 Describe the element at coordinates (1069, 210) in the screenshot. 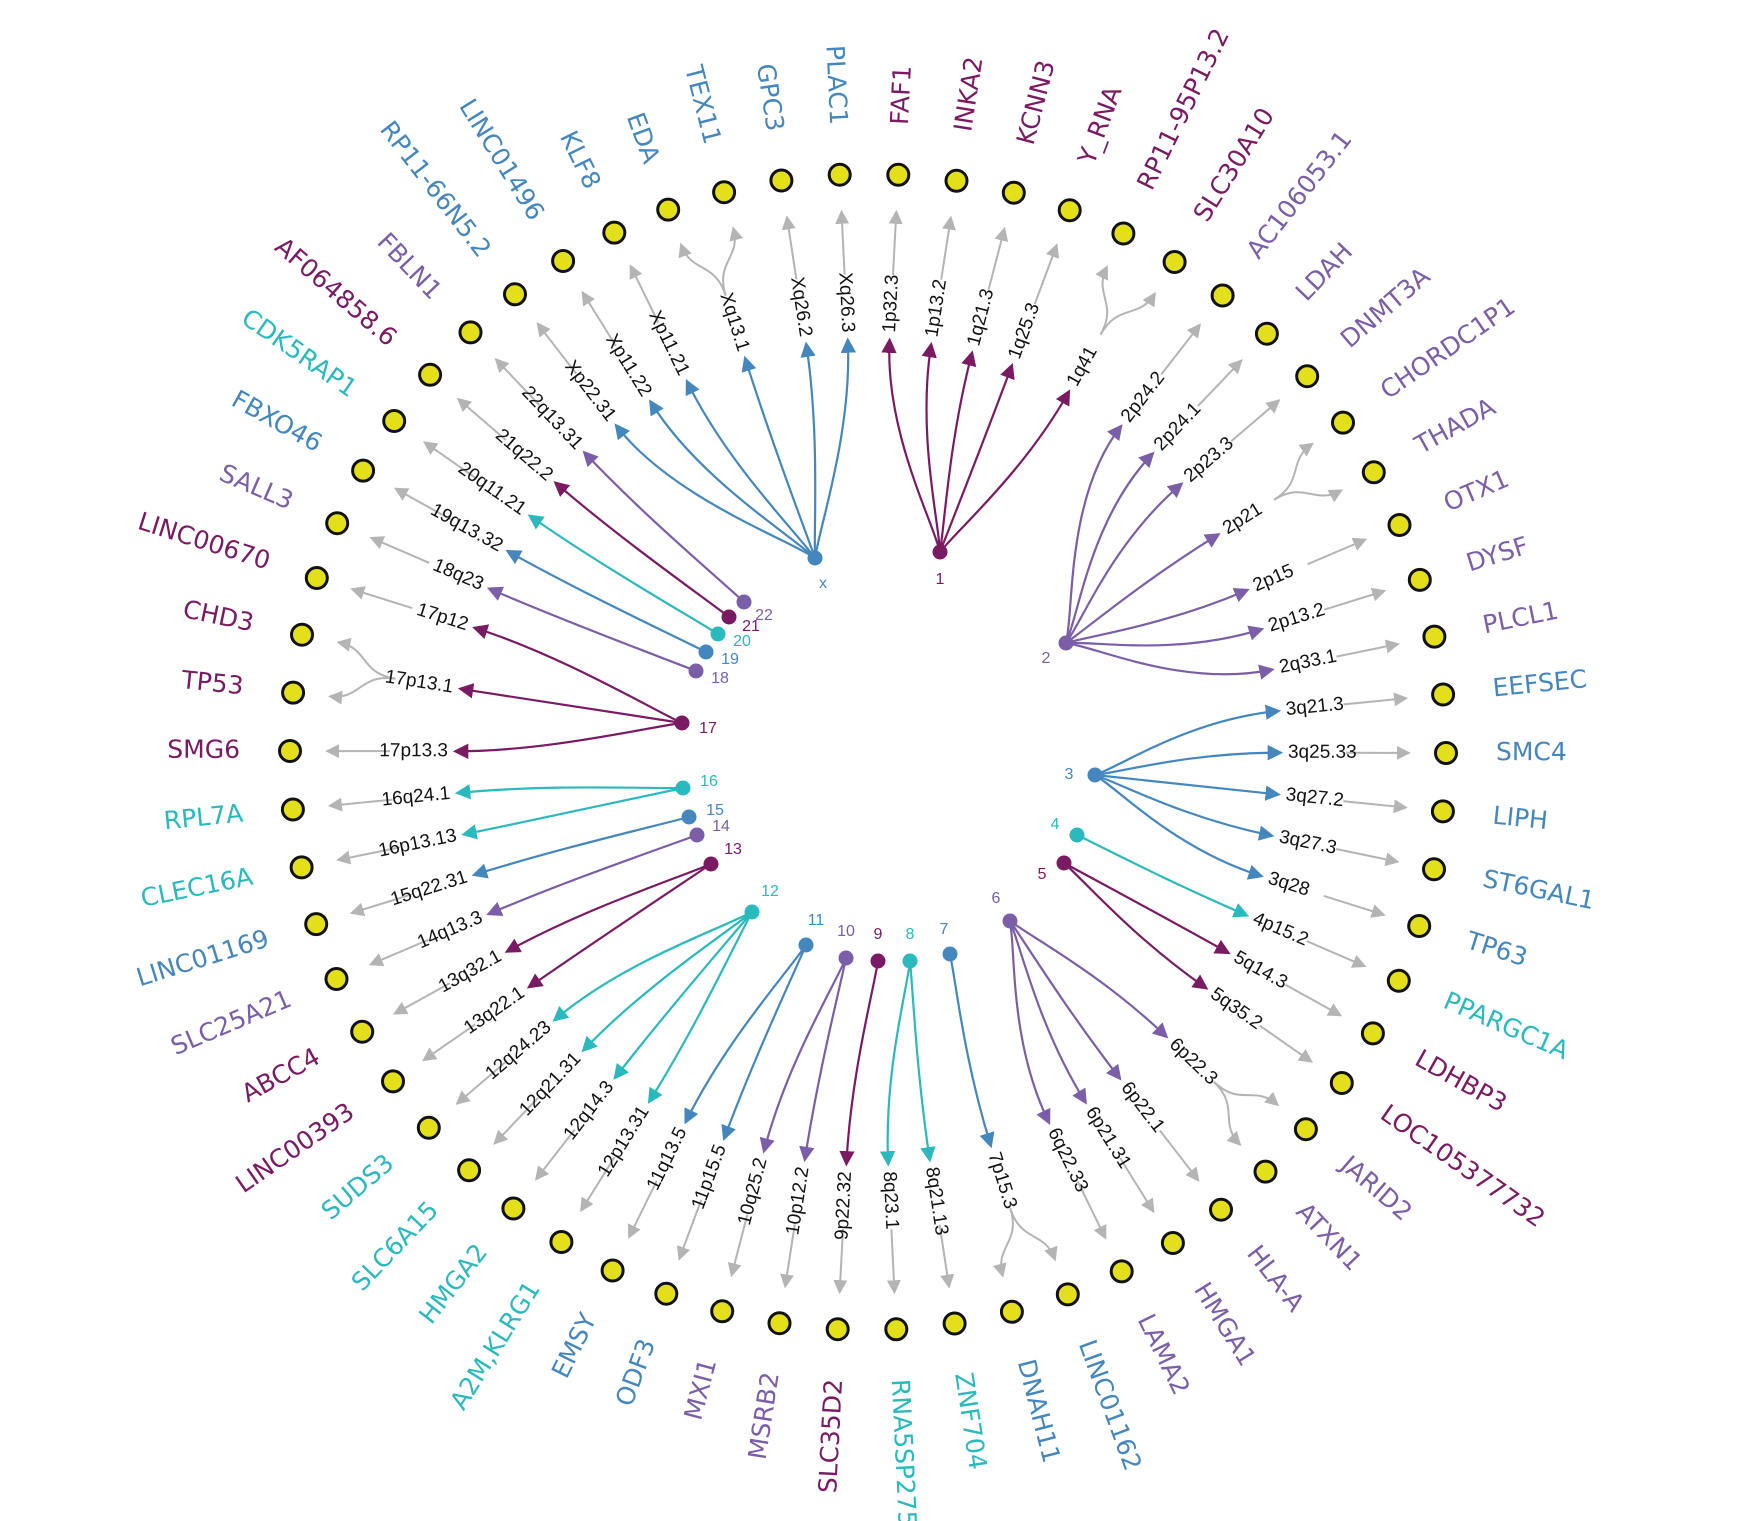

I see `gene-node-y-rna` at that location.